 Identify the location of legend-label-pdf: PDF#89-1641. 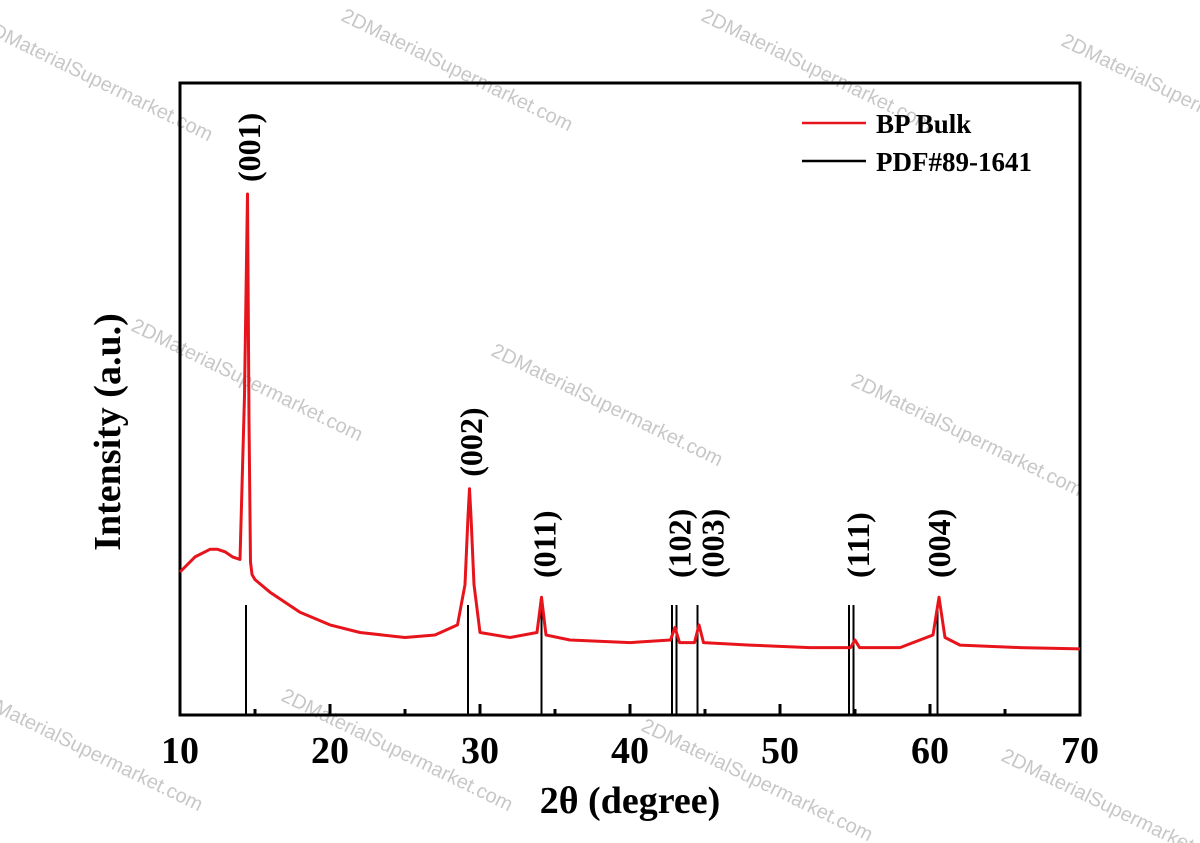
(954, 162).